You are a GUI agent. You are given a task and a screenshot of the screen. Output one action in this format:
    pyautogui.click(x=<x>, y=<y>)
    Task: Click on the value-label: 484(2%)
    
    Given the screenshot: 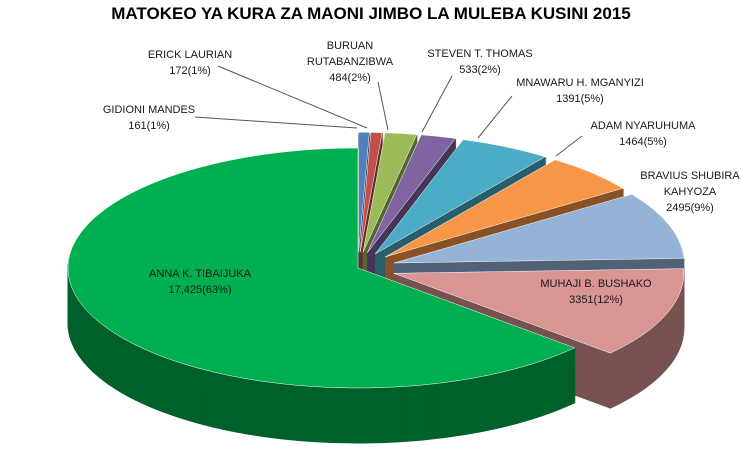 What is the action you would take?
    pyautogui.click(x=350, y=78)
    